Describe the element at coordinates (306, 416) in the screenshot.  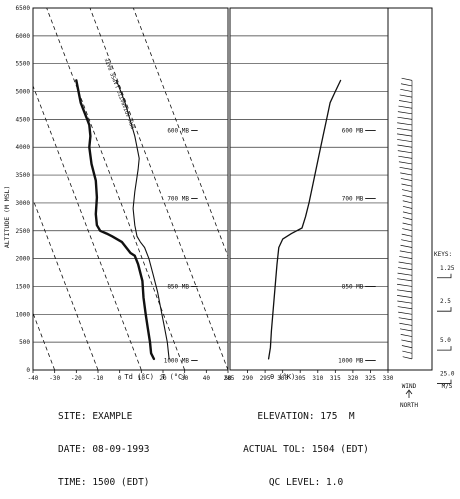
I see `elevation-label: ELEVATION: 175 M` at that location.